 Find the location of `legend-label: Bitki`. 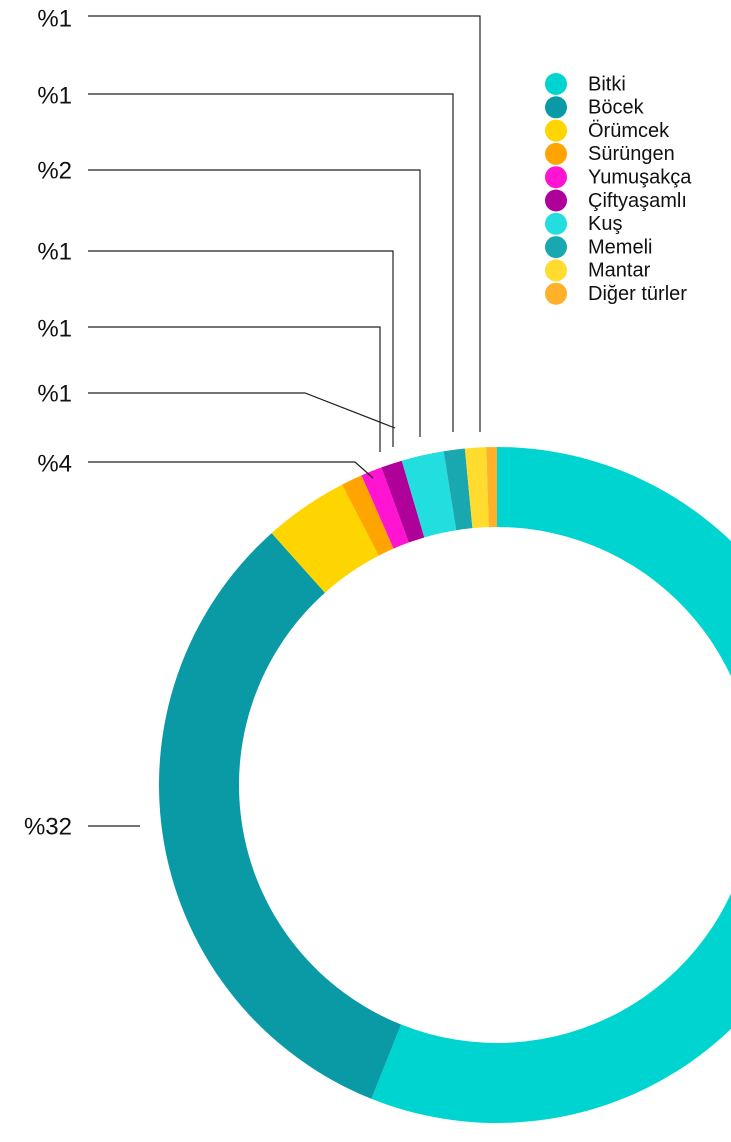

legend-label: Bitki is located at coordinates (607, 84).